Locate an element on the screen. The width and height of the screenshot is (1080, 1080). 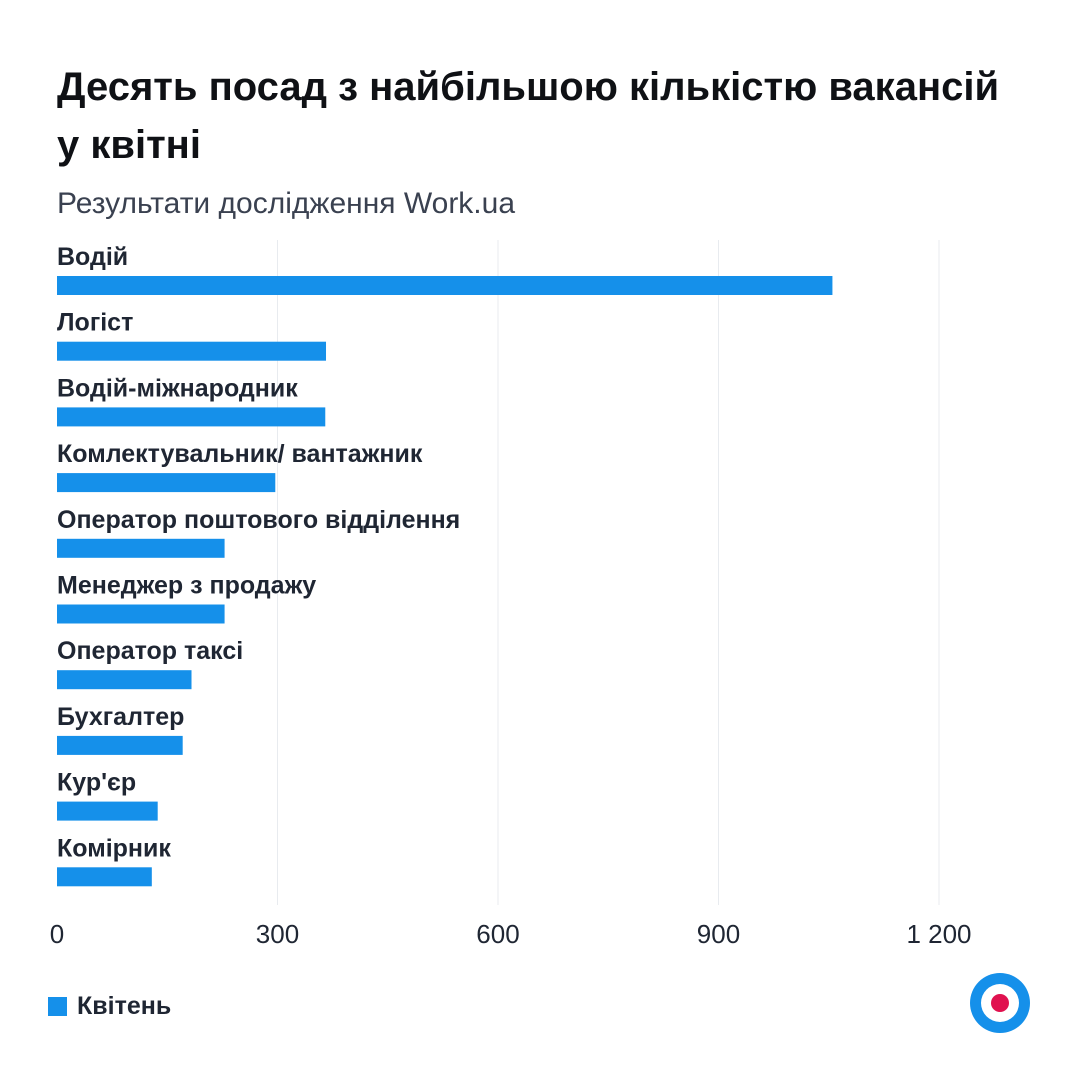
x-tick-label: 1 200 is located at coordinates (938, 934).